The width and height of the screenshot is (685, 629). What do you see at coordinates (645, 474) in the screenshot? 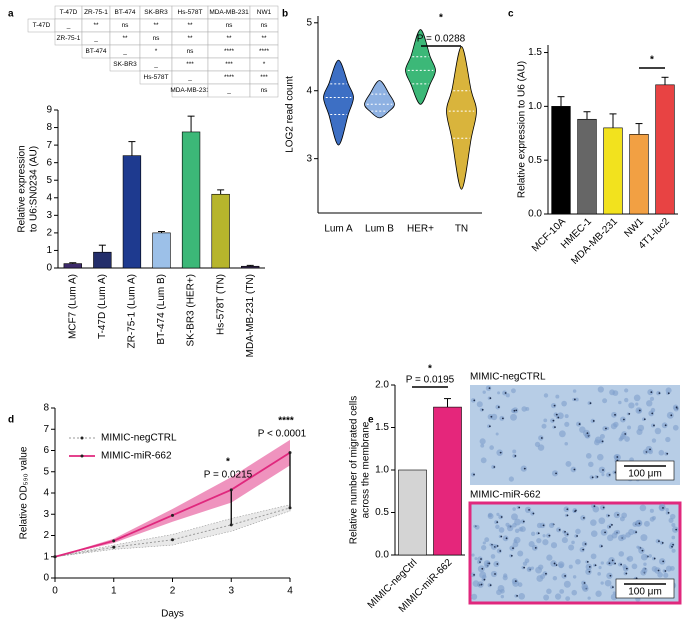
I see `scale-label: 100 μm` at bounding box center [645, 474].